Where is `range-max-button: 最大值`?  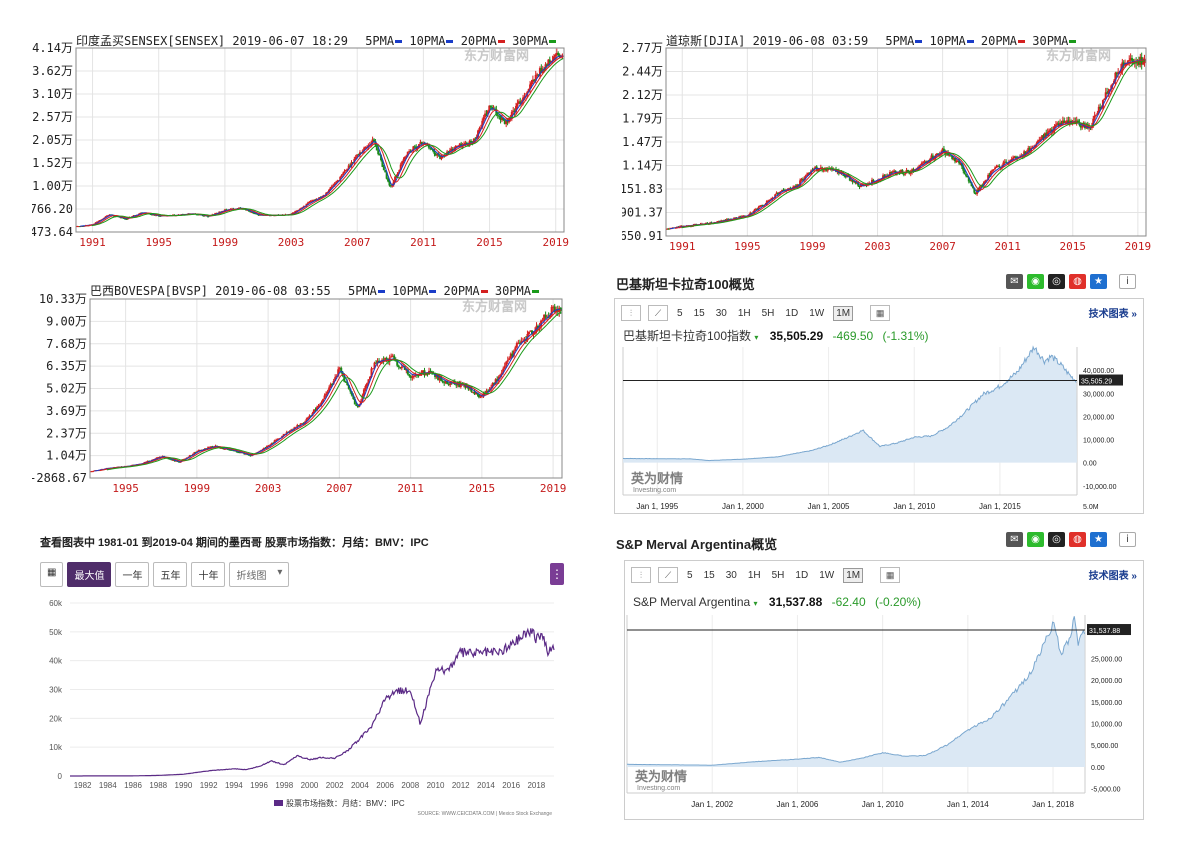 range-max-button: 最大值 is located at coordinates (89, 574).